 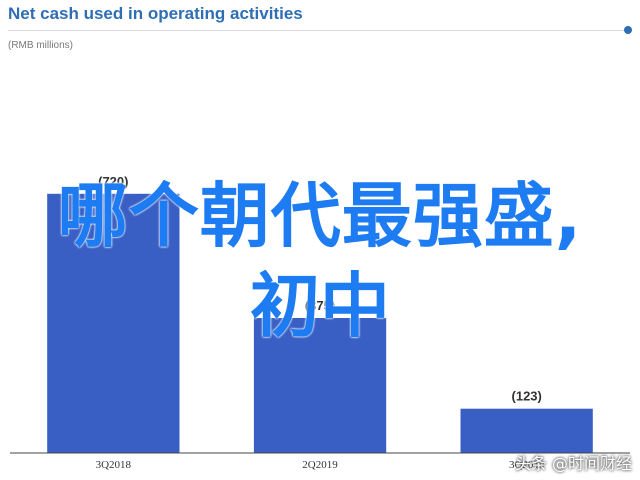 I want to click on bar-3Q2019, so click(x=526, y=430).